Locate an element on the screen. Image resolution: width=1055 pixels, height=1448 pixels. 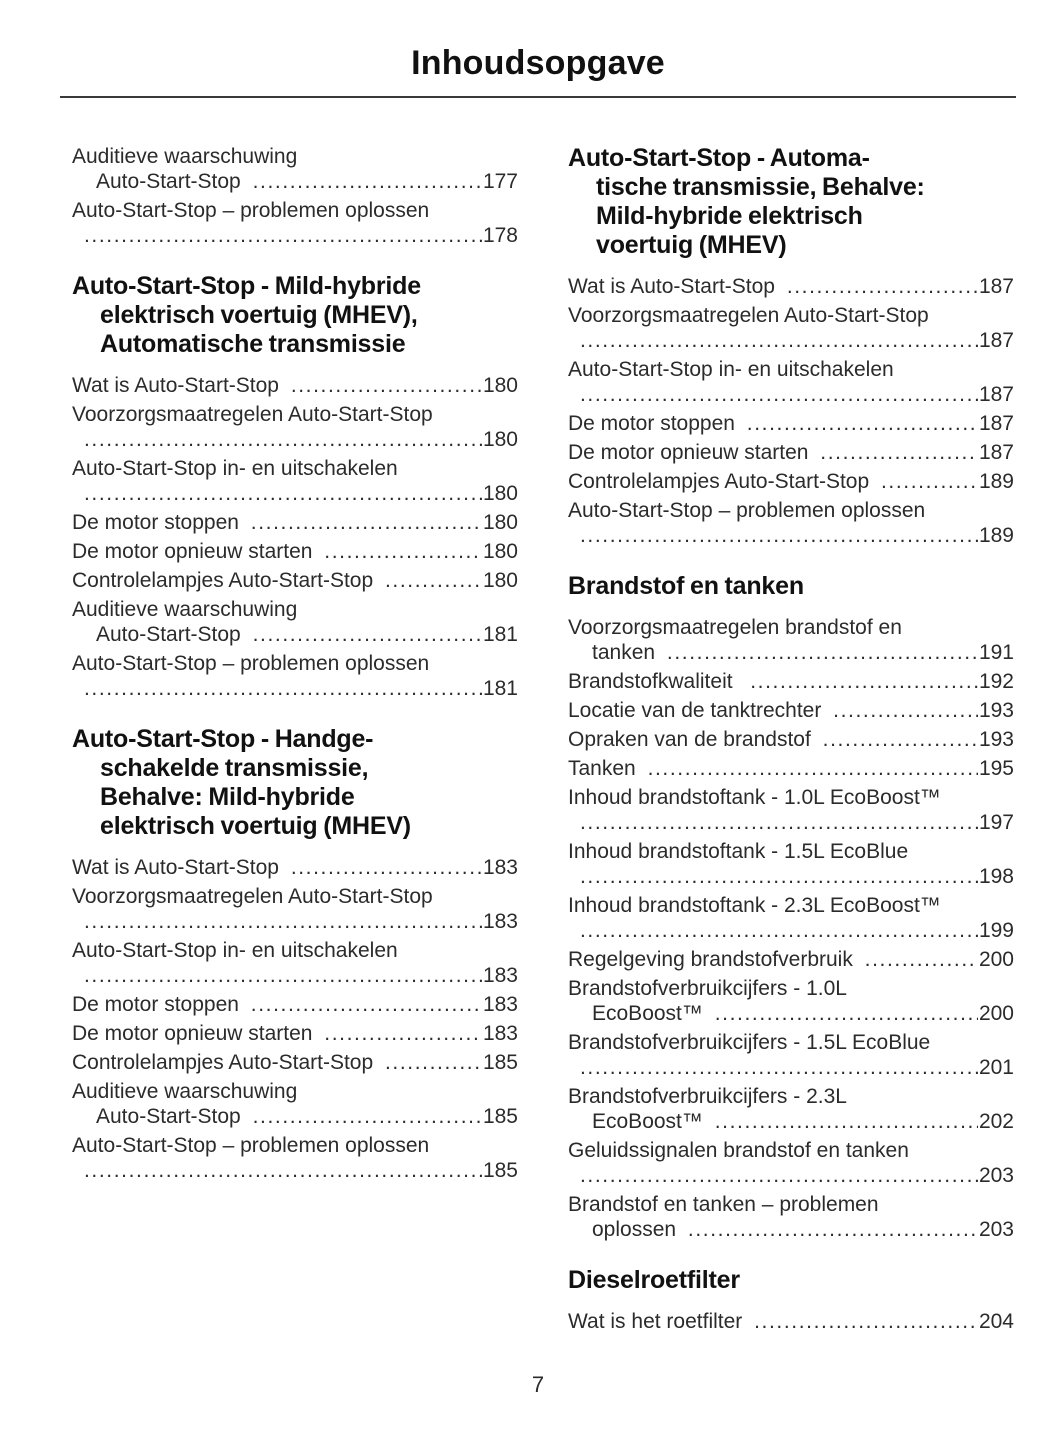
toc-entry-line: Auto-Start-Stop 181 is located at coordinates (295, 634).